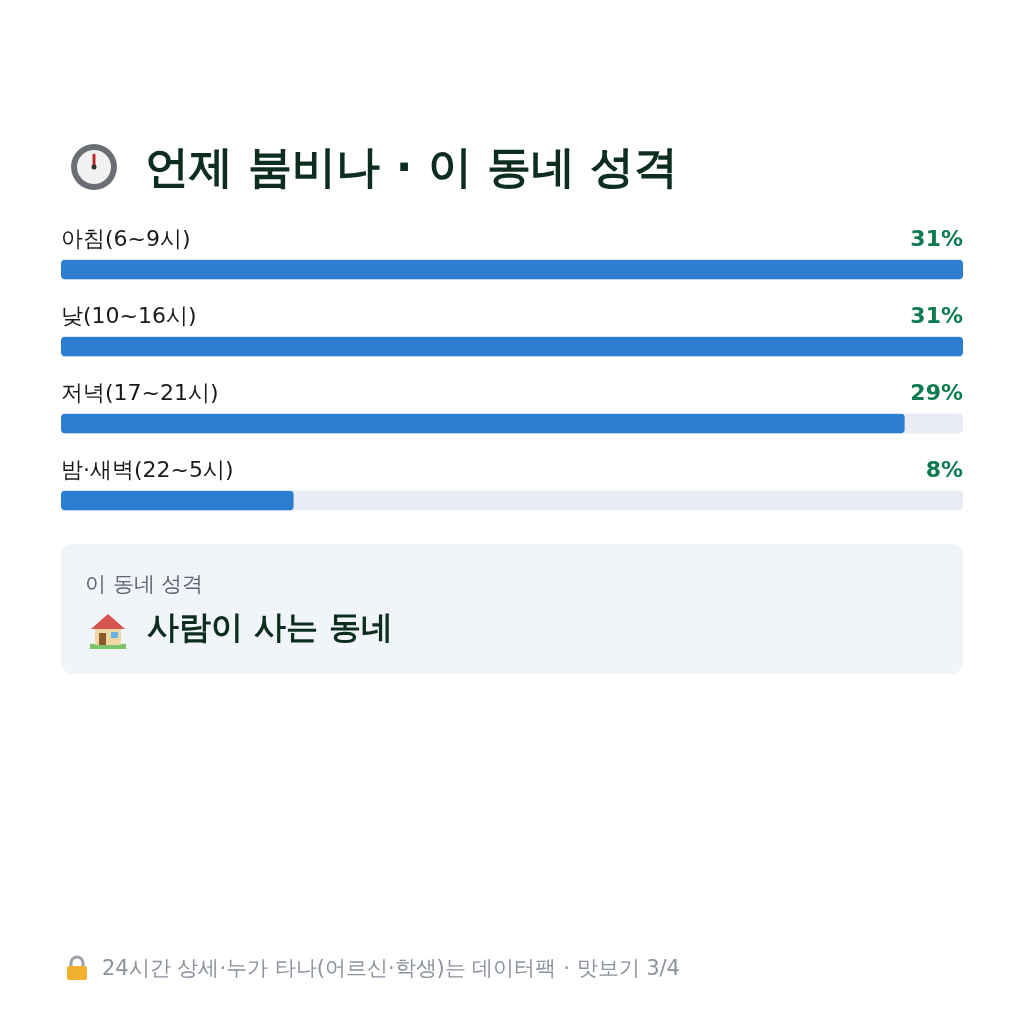 This screenshot has width=1024, height=1024. What do you see at coordinates (270, 627) in the screenshot?
I see `text: 사람이 사는 동네` at bounding box center [270, 627].